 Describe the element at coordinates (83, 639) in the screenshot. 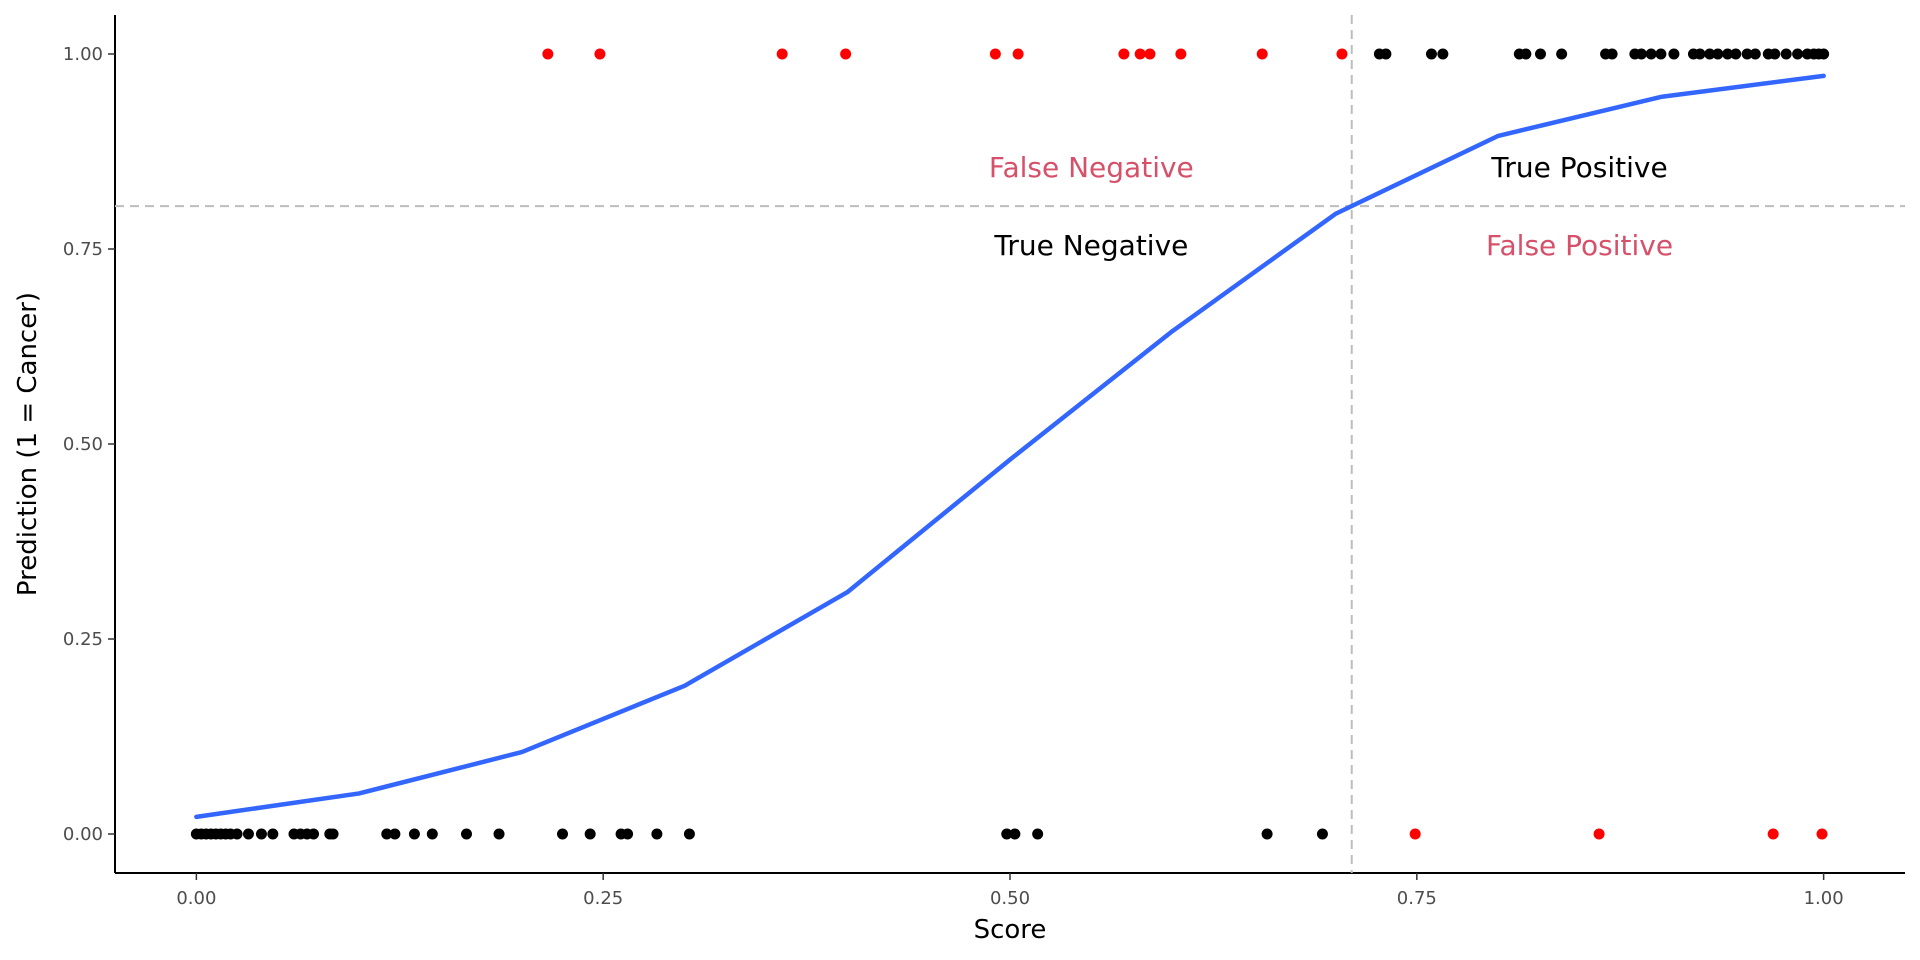

I see `y-tick-label: 0.25` at that location.